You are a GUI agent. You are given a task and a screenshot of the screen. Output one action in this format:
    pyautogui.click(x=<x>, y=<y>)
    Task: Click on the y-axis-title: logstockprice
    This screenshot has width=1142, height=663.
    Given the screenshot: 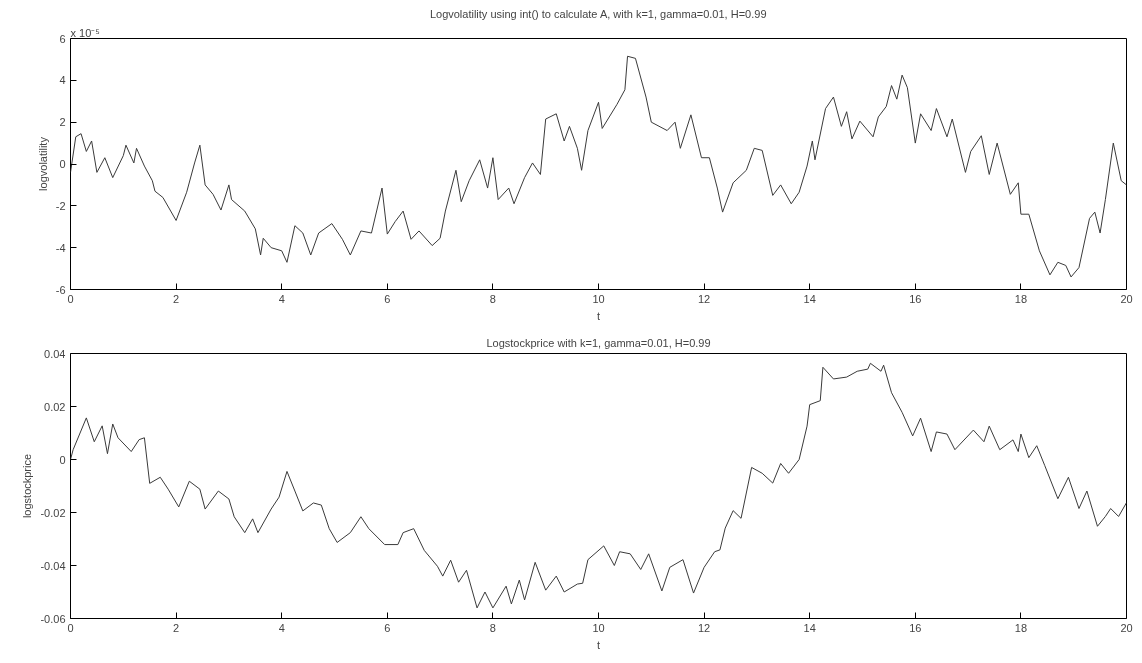 What is the action you would take?
    pyautogui.click(x=27, y=486)
    